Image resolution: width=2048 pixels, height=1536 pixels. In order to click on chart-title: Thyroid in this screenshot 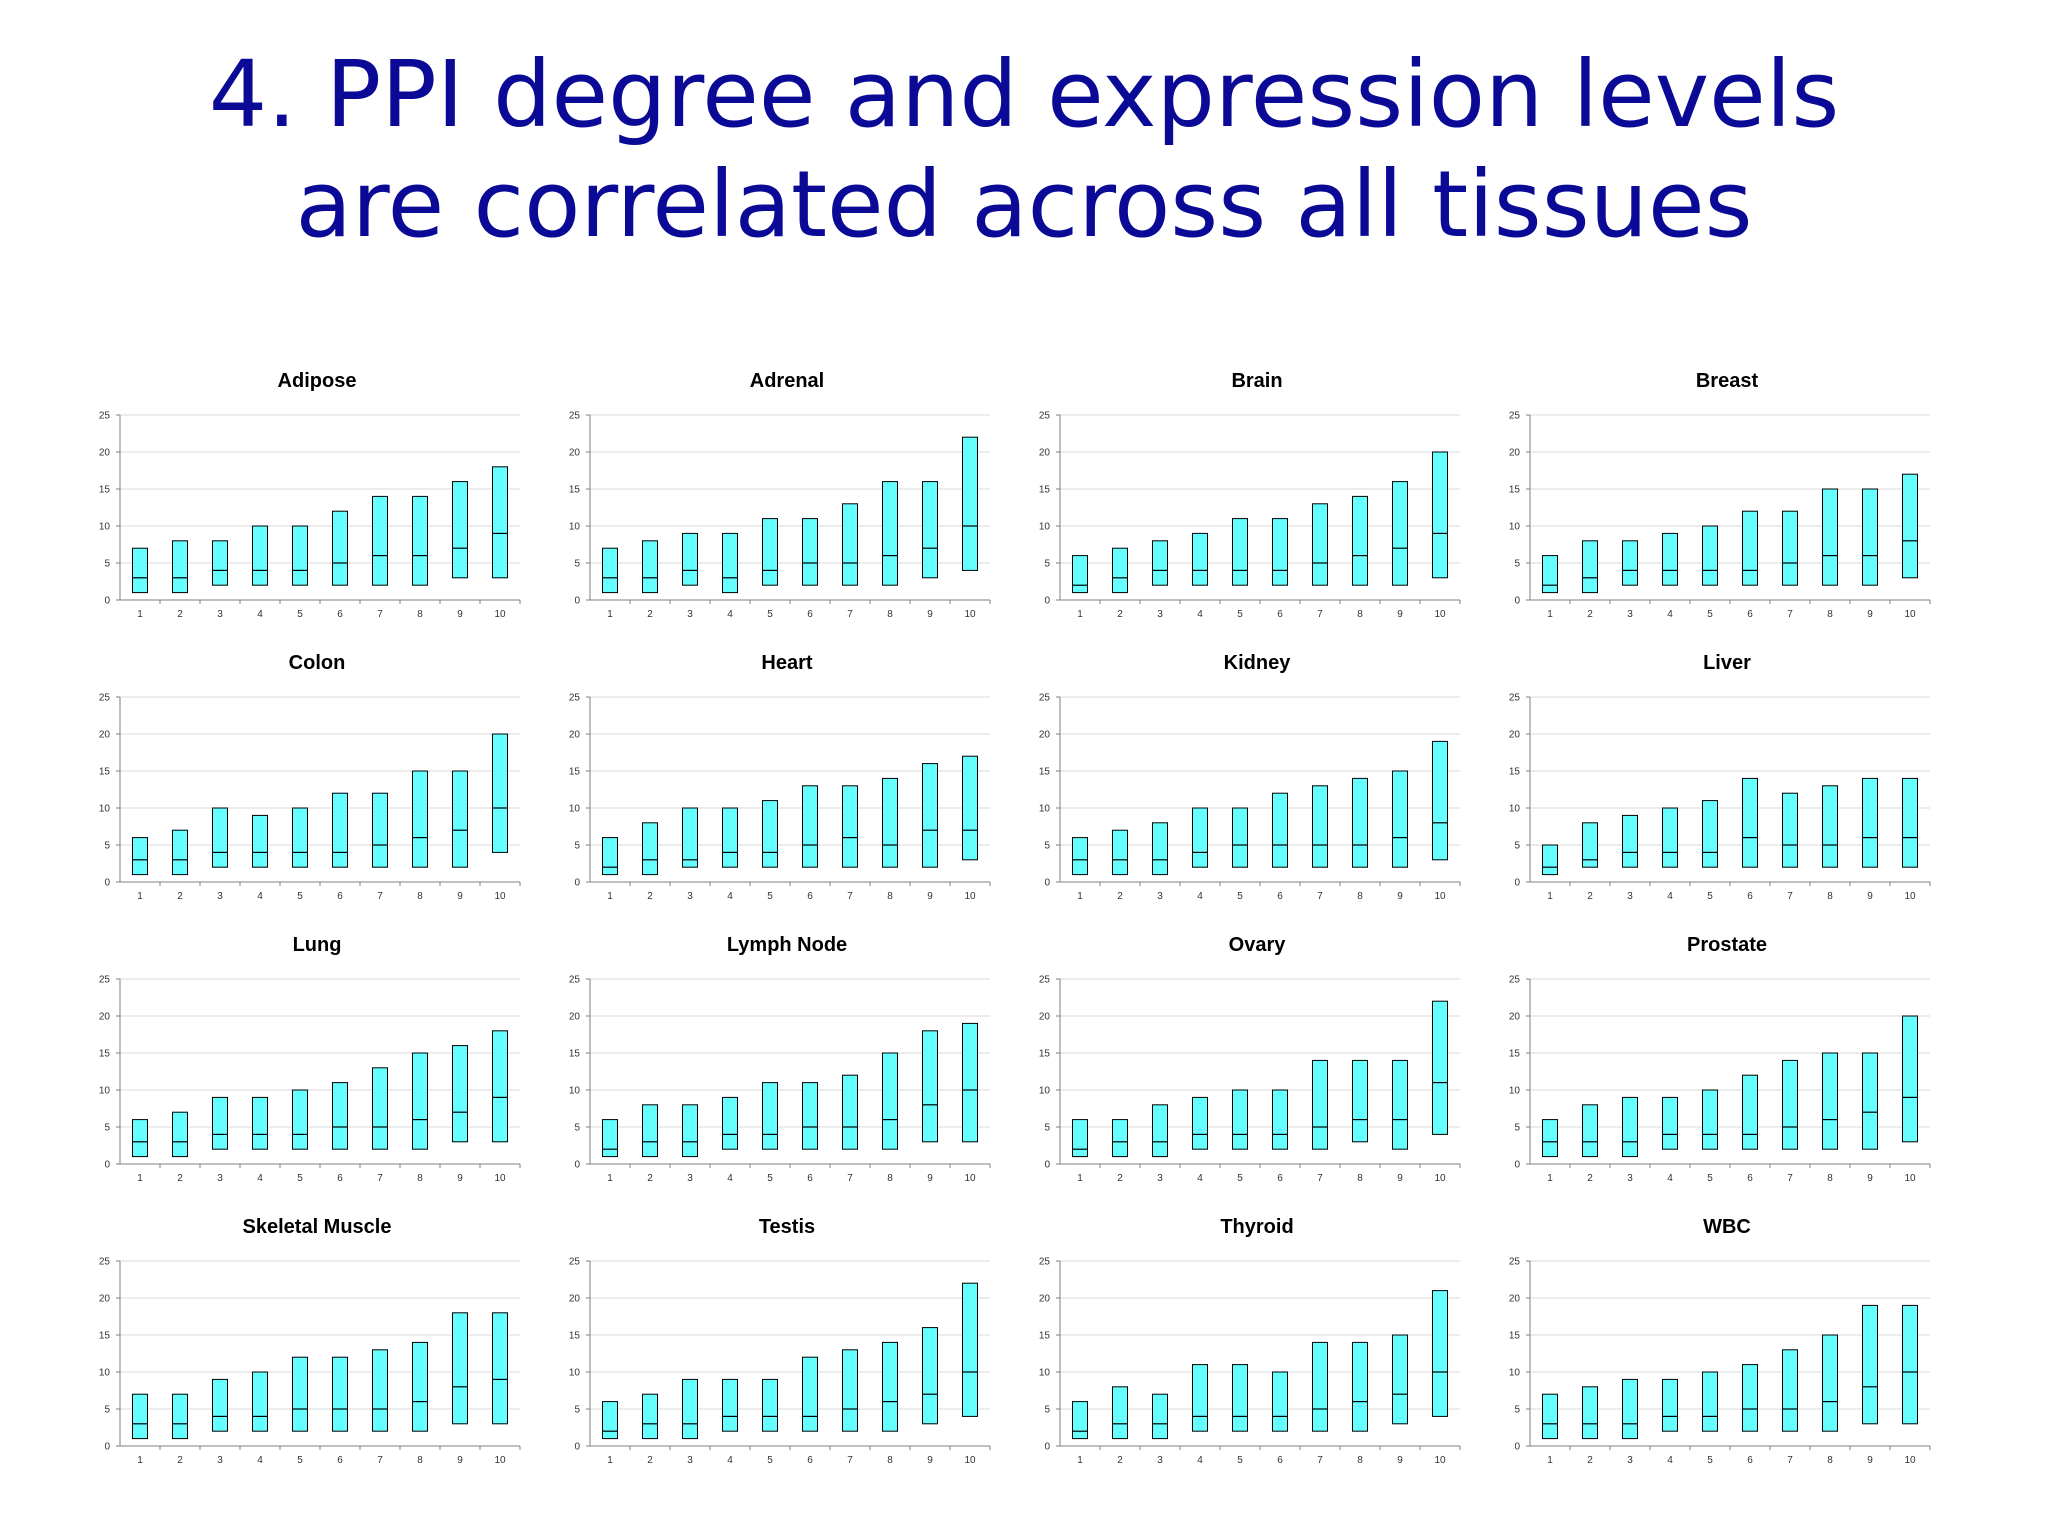, I will do `click(1256, 1227)`.